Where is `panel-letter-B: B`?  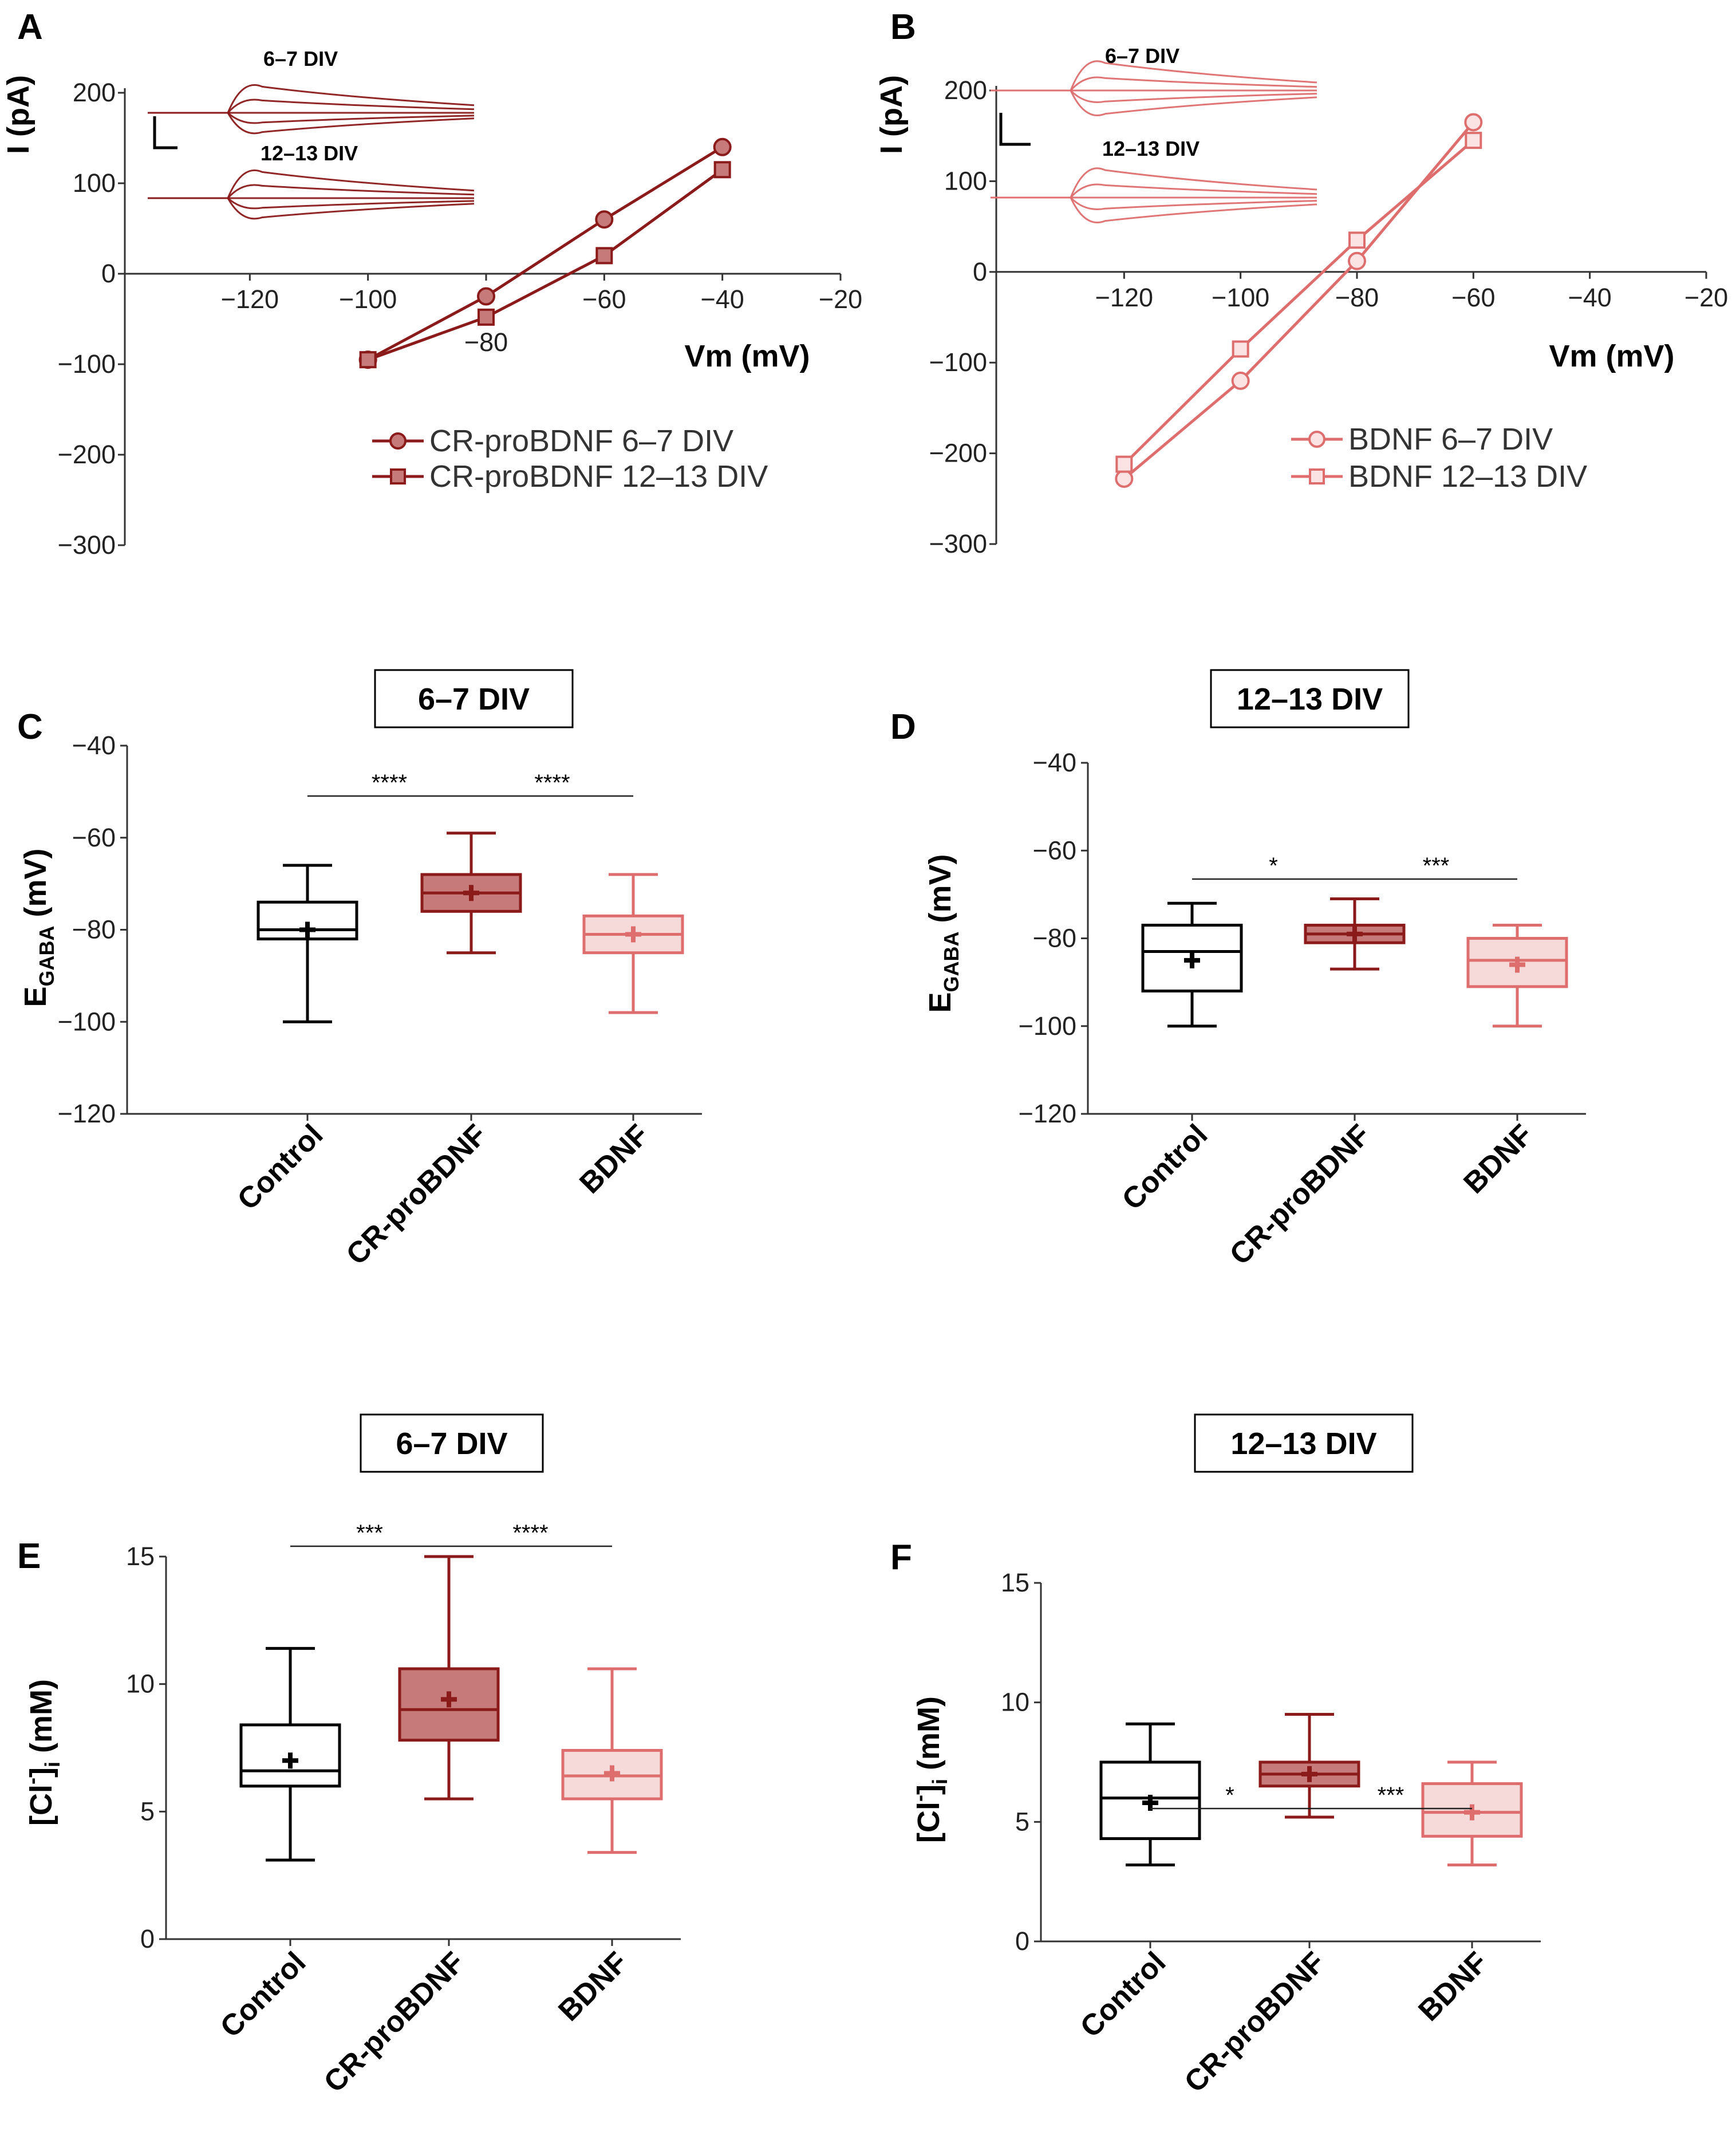
panel-letter-B: B is located at coordinates (903, 27).